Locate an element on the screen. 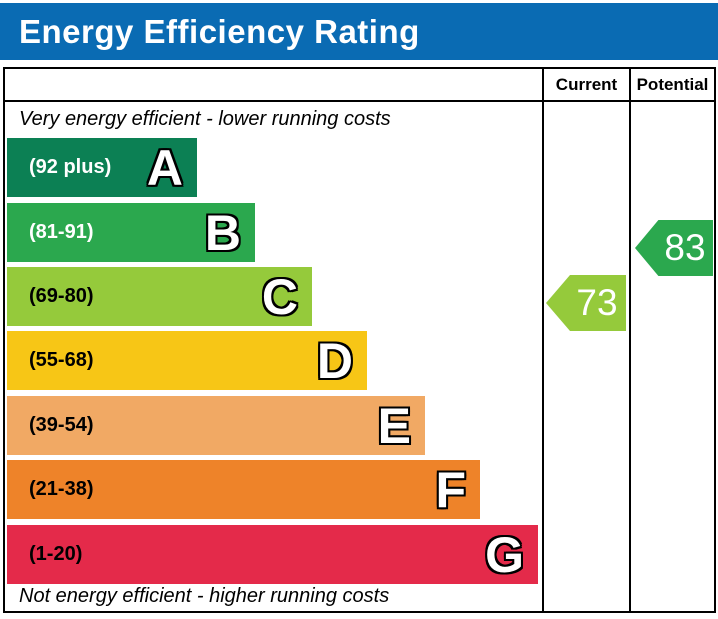 The image size is (718, 619). band-b-range: (81-91) is located at coordinates (61, 232).